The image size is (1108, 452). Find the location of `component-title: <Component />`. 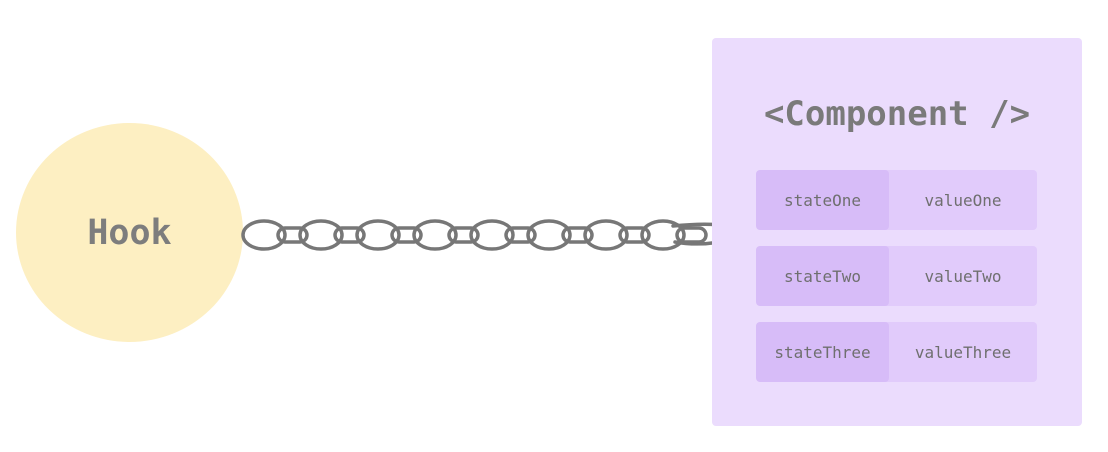

component-title: <Component /> is located at coordinates (897, 114).